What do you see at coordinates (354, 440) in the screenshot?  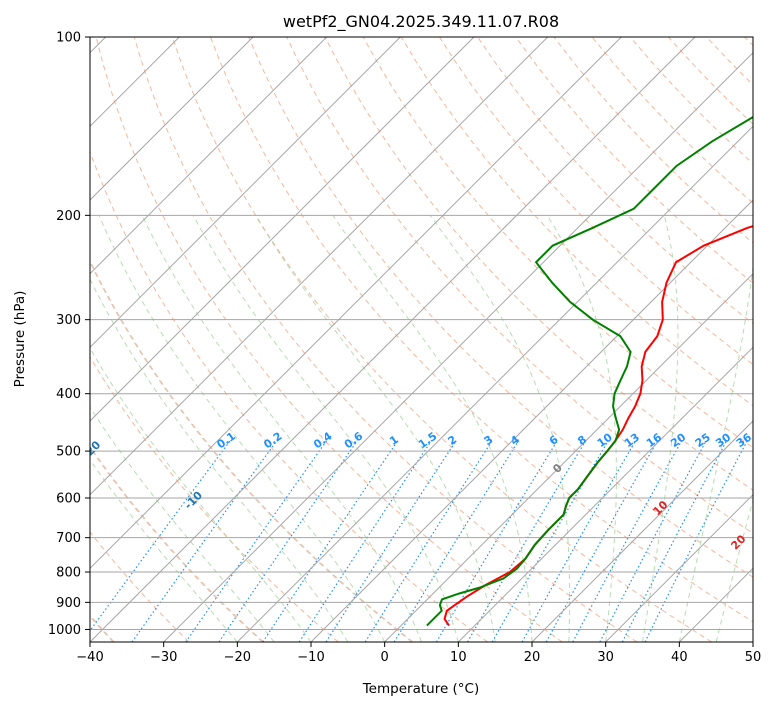 I see `mixing-ratio-label: 0.6` at bounding box center [354, 440].